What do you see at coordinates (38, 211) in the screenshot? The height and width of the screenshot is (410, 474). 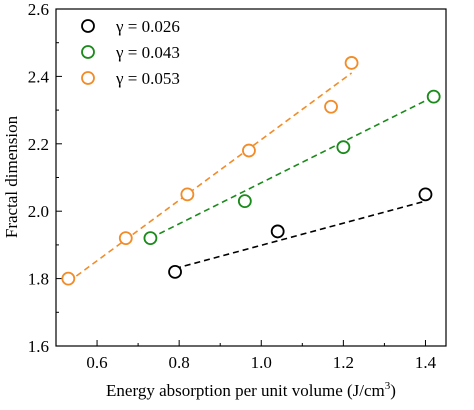 I see `y-tick-label: 2.0` at bounding box center [38, 211].